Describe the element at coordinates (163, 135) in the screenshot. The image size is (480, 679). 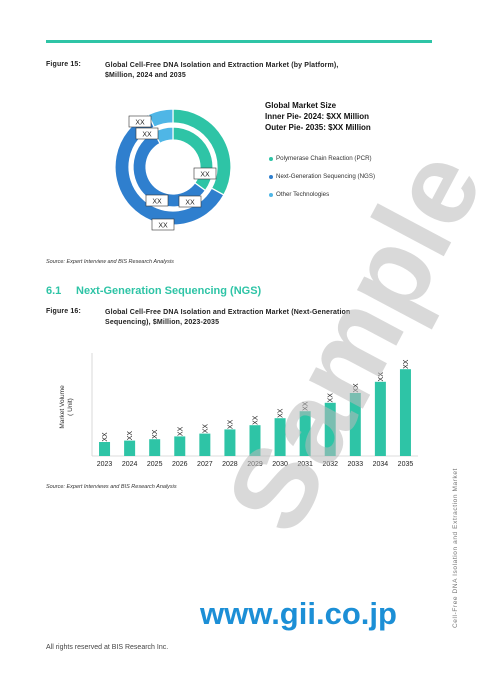
I see `donut-inner-slice-other` at that location.